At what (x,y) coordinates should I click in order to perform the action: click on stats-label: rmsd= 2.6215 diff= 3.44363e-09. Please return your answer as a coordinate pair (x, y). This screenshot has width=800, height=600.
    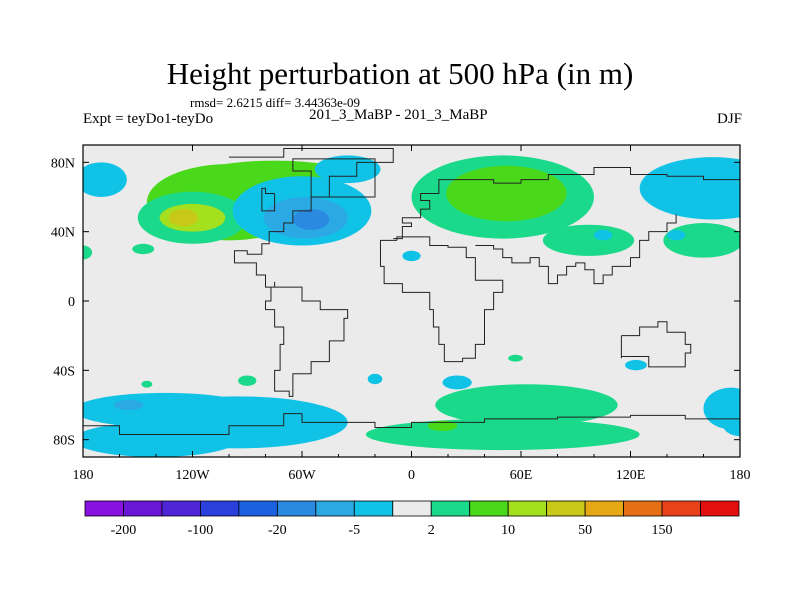
    Looking at the image, I should click on (275, 102).